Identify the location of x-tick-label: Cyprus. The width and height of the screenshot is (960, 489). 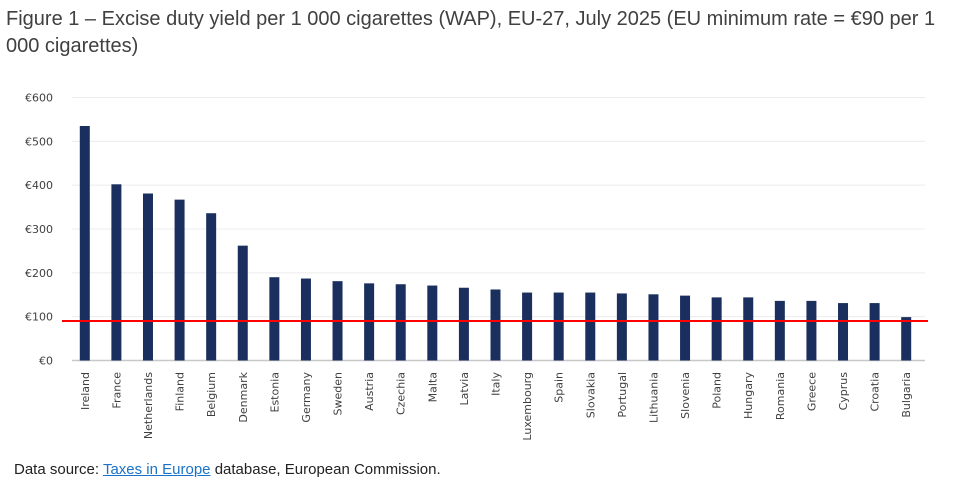
(843, 391).